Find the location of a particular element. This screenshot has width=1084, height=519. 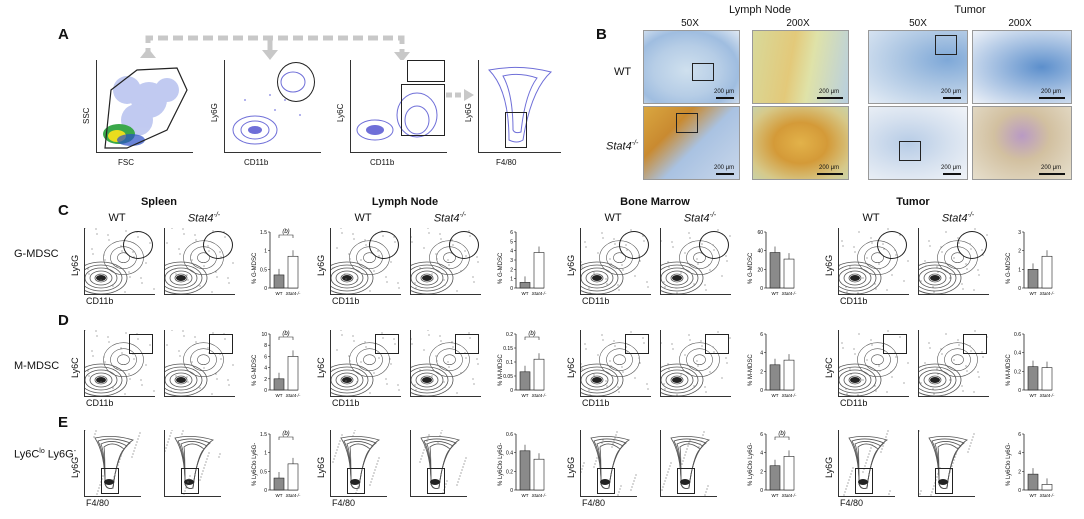

bar-chart-svg: 0 2 4 6 8 10 WT Stat4-/- (b) is located at coordinates (280, 364).